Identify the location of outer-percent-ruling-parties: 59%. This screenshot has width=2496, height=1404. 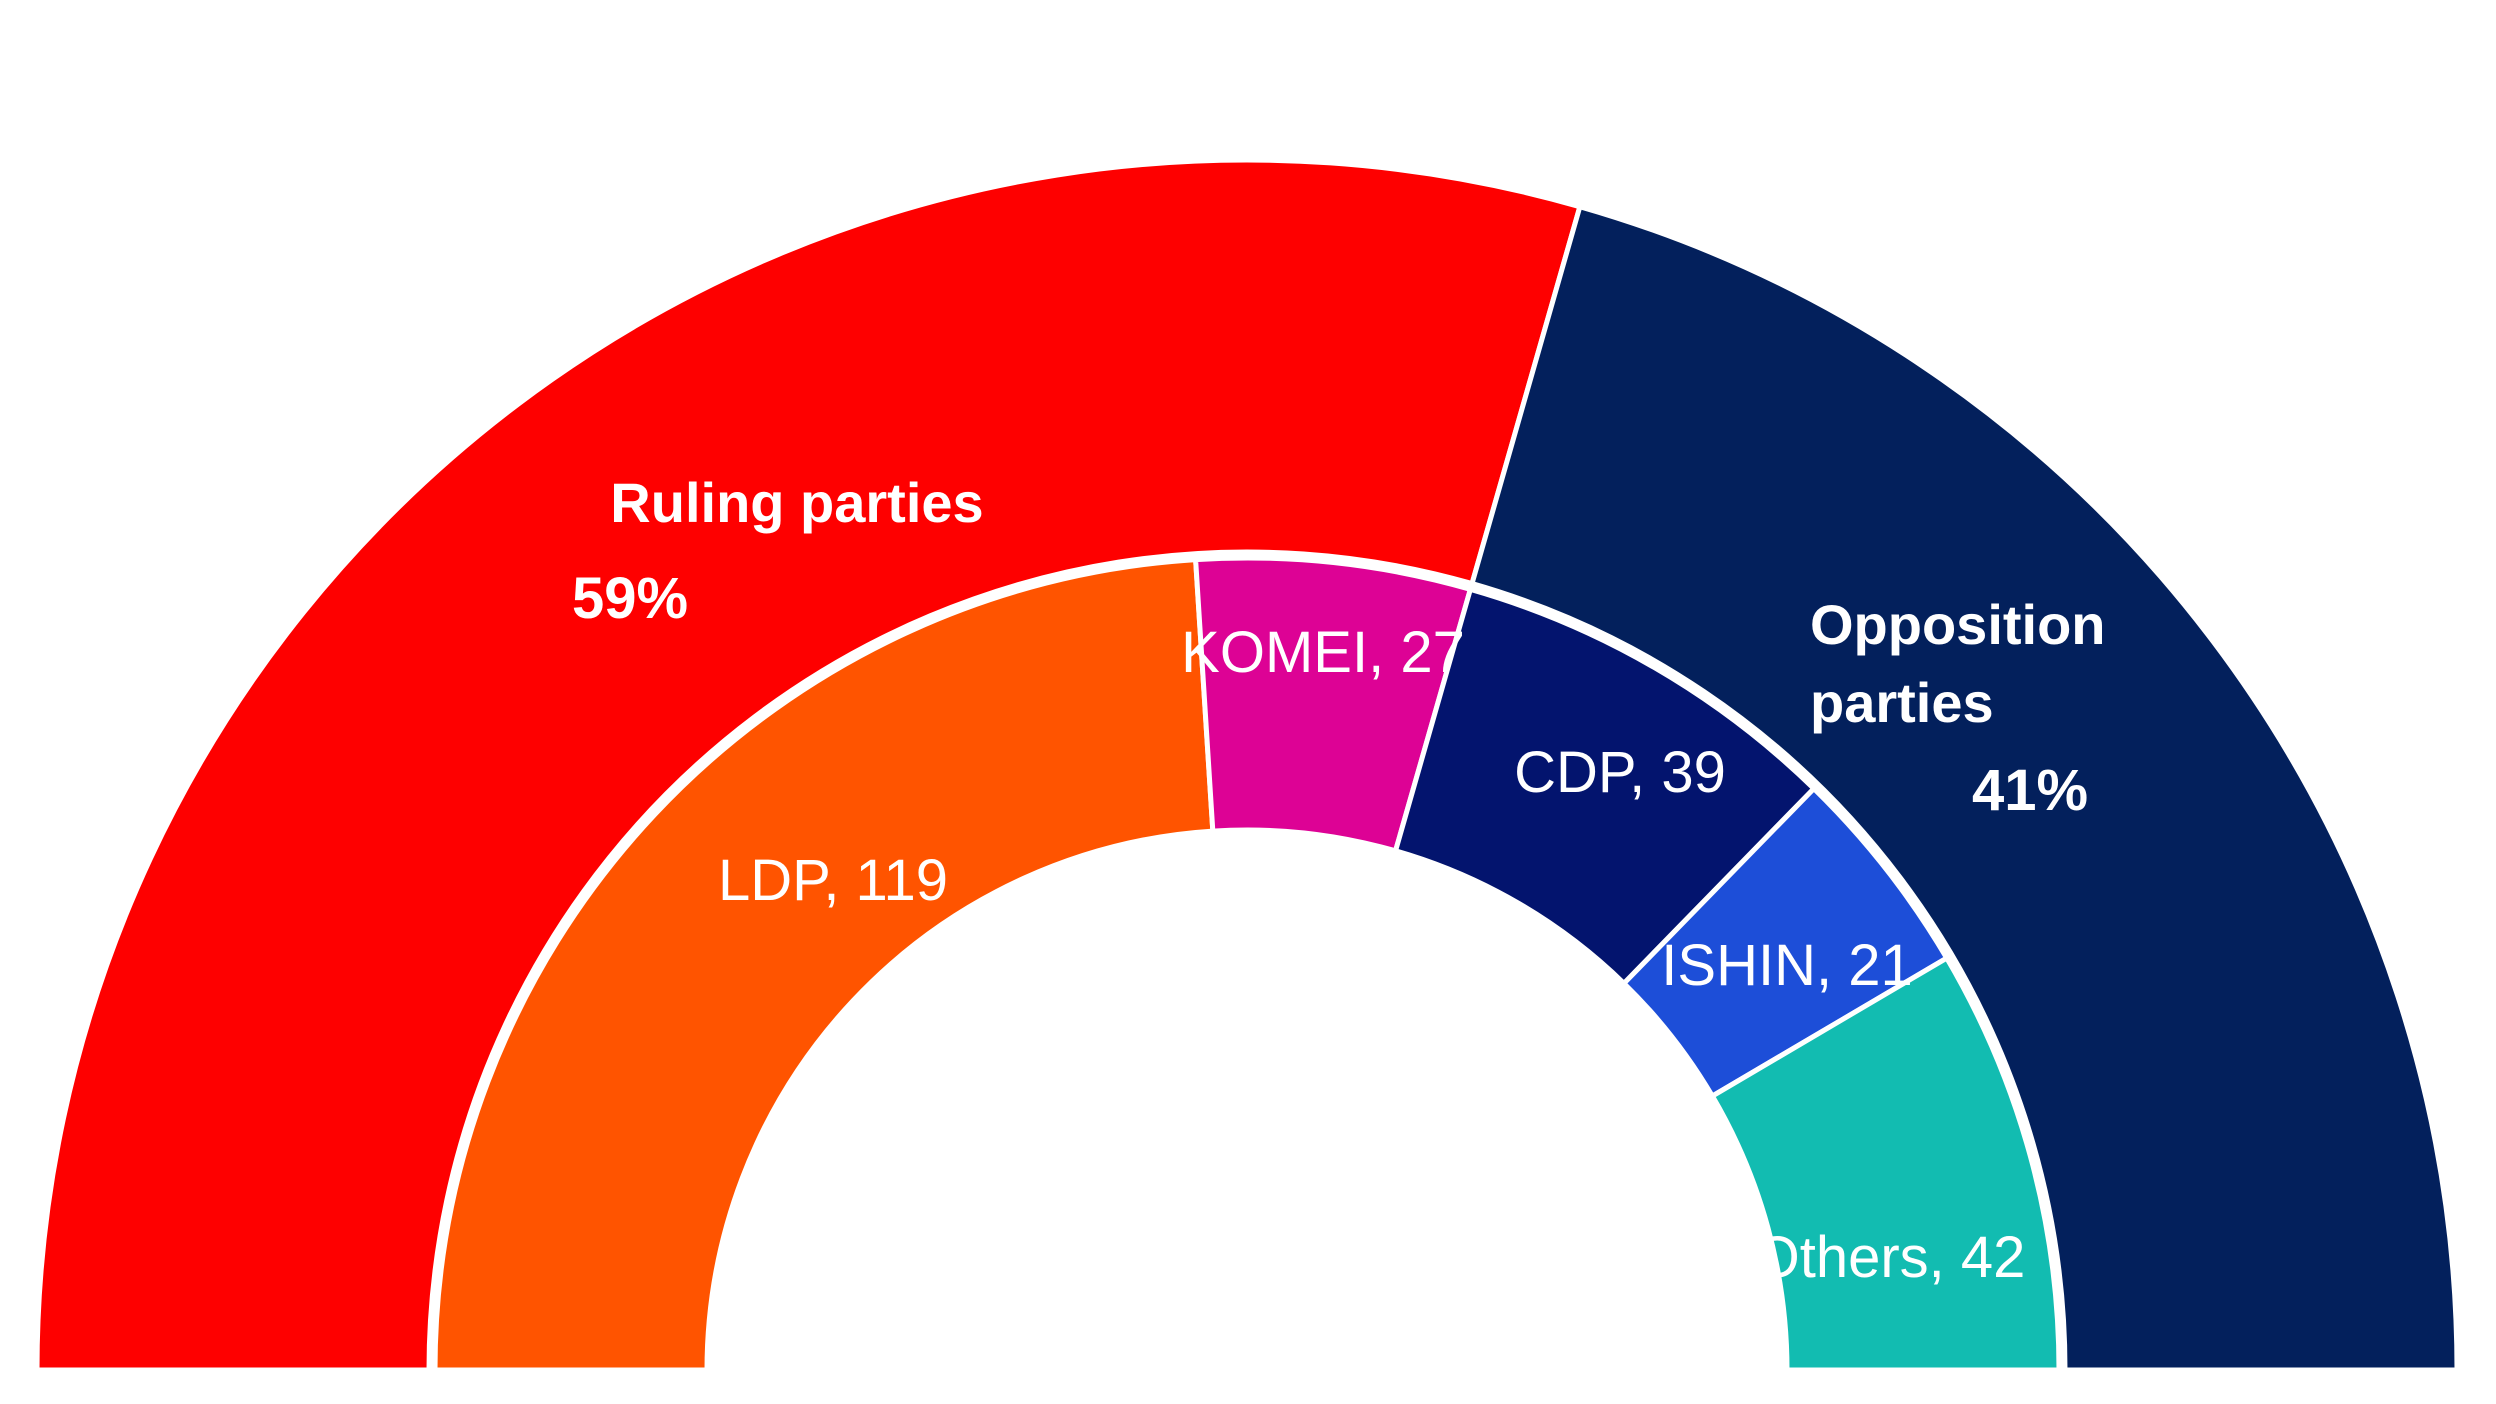
(630, 598).